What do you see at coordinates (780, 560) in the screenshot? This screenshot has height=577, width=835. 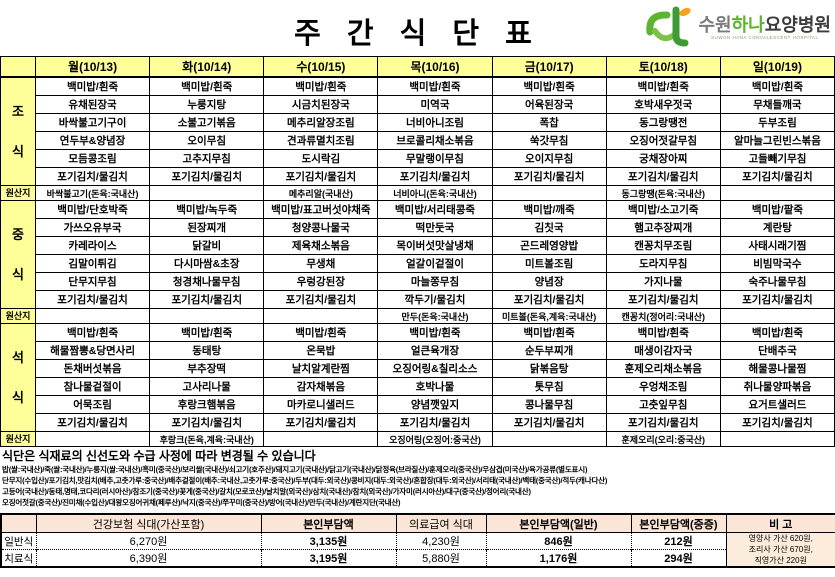 I see `remark-line: 직영가산 220원` at bounding box center [780, 560].